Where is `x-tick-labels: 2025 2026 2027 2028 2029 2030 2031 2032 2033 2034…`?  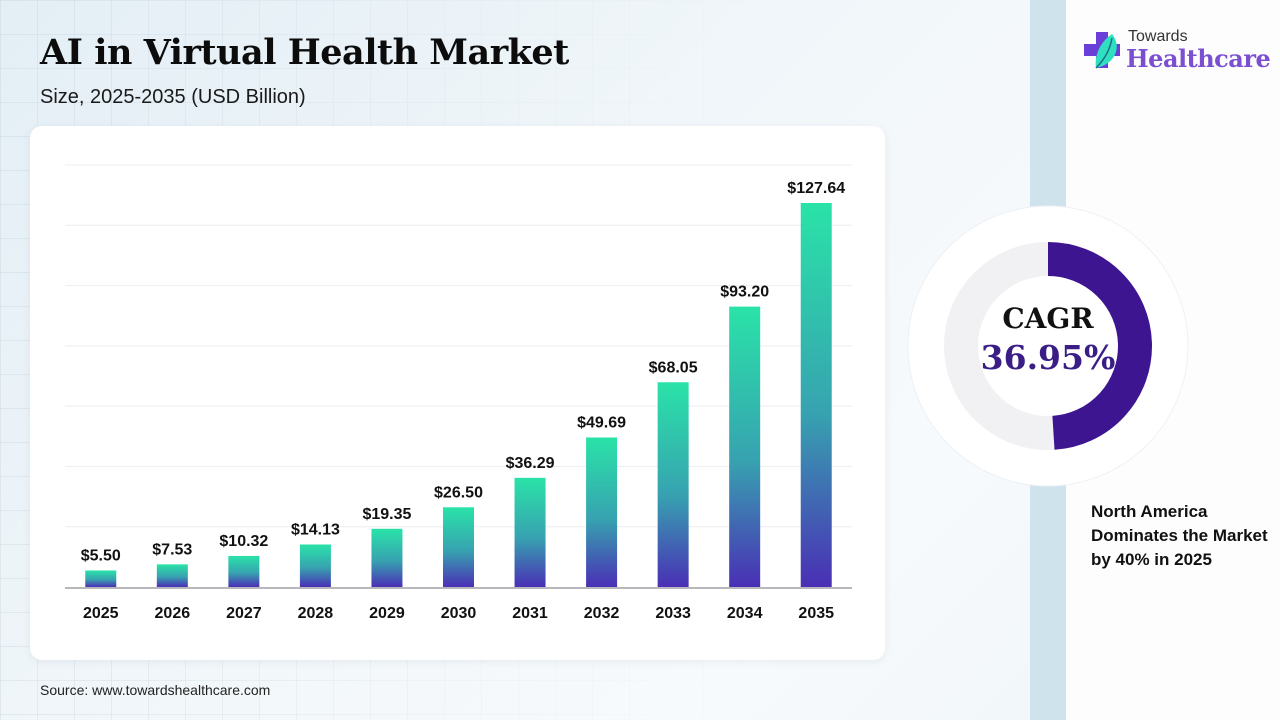 x-tick-labels: 2025 2026 2027 2028 2029 2030 2031 2032 2033 2034… is located at coordinates (458, 613).